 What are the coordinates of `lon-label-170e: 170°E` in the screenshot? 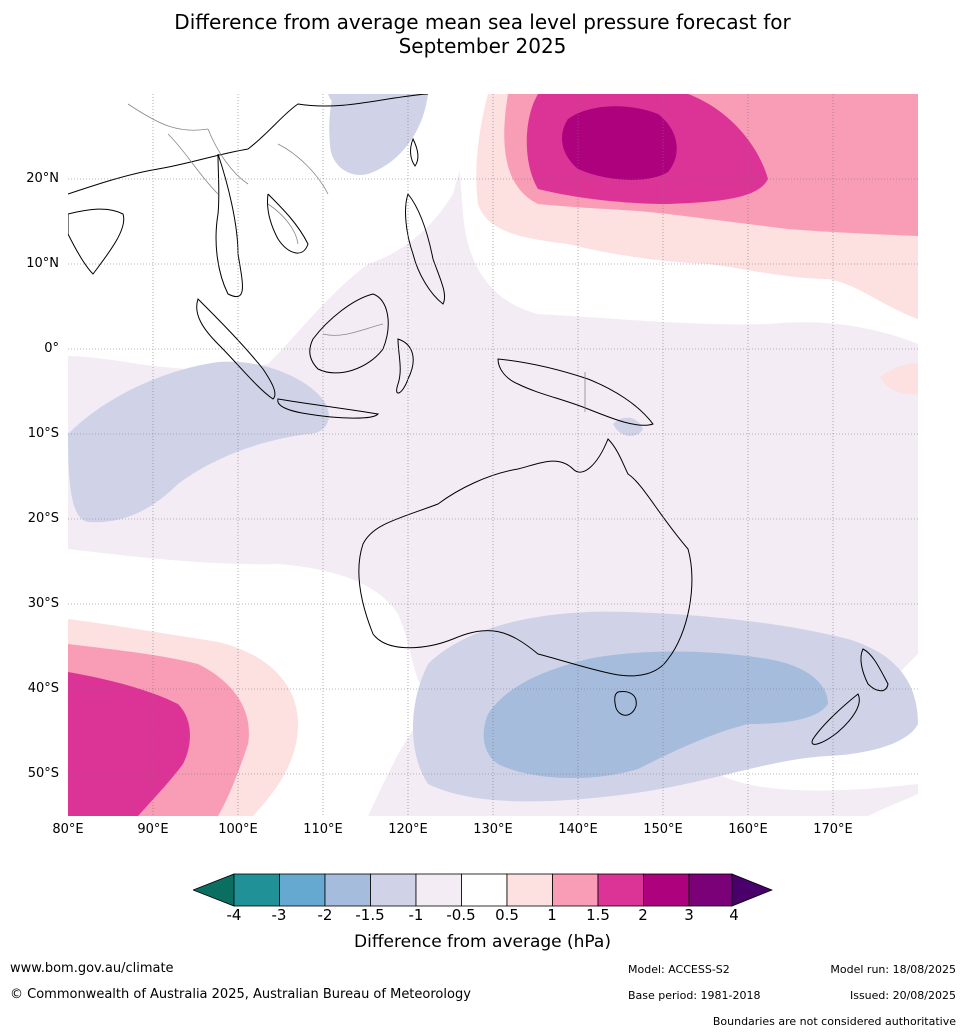 It's located at (833, 829).